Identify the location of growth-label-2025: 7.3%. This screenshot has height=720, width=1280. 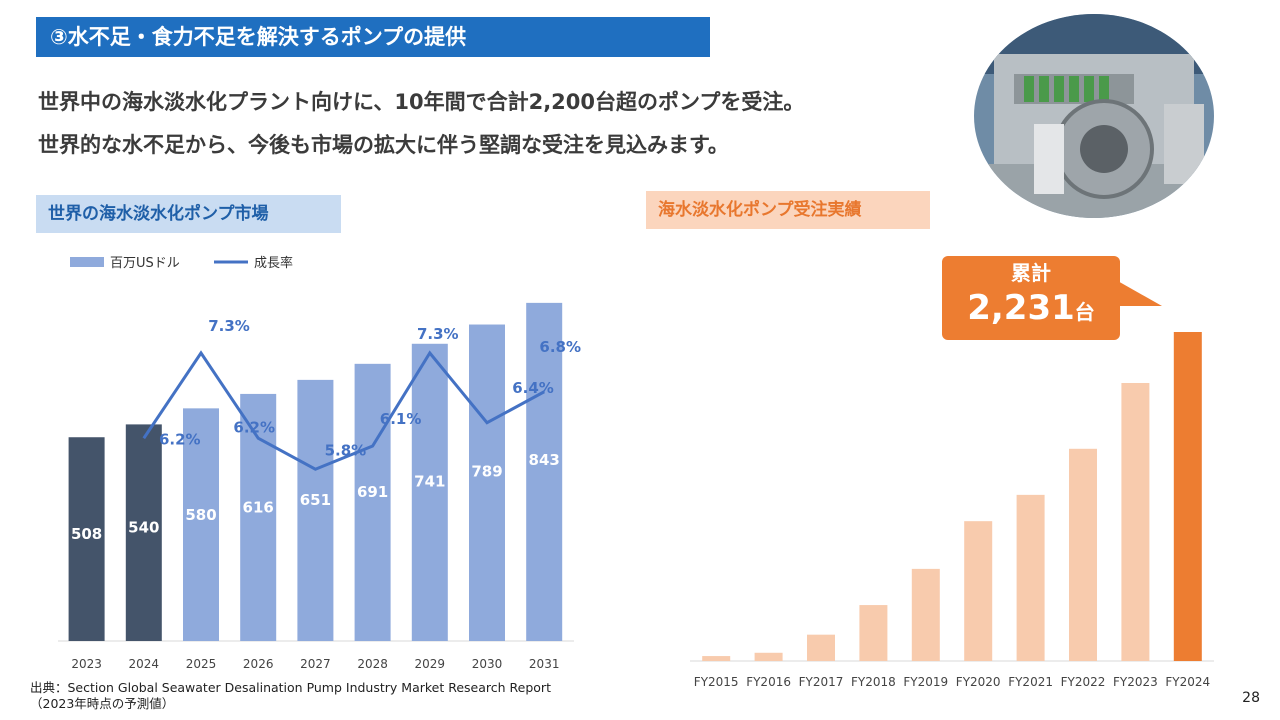
(229, 326).